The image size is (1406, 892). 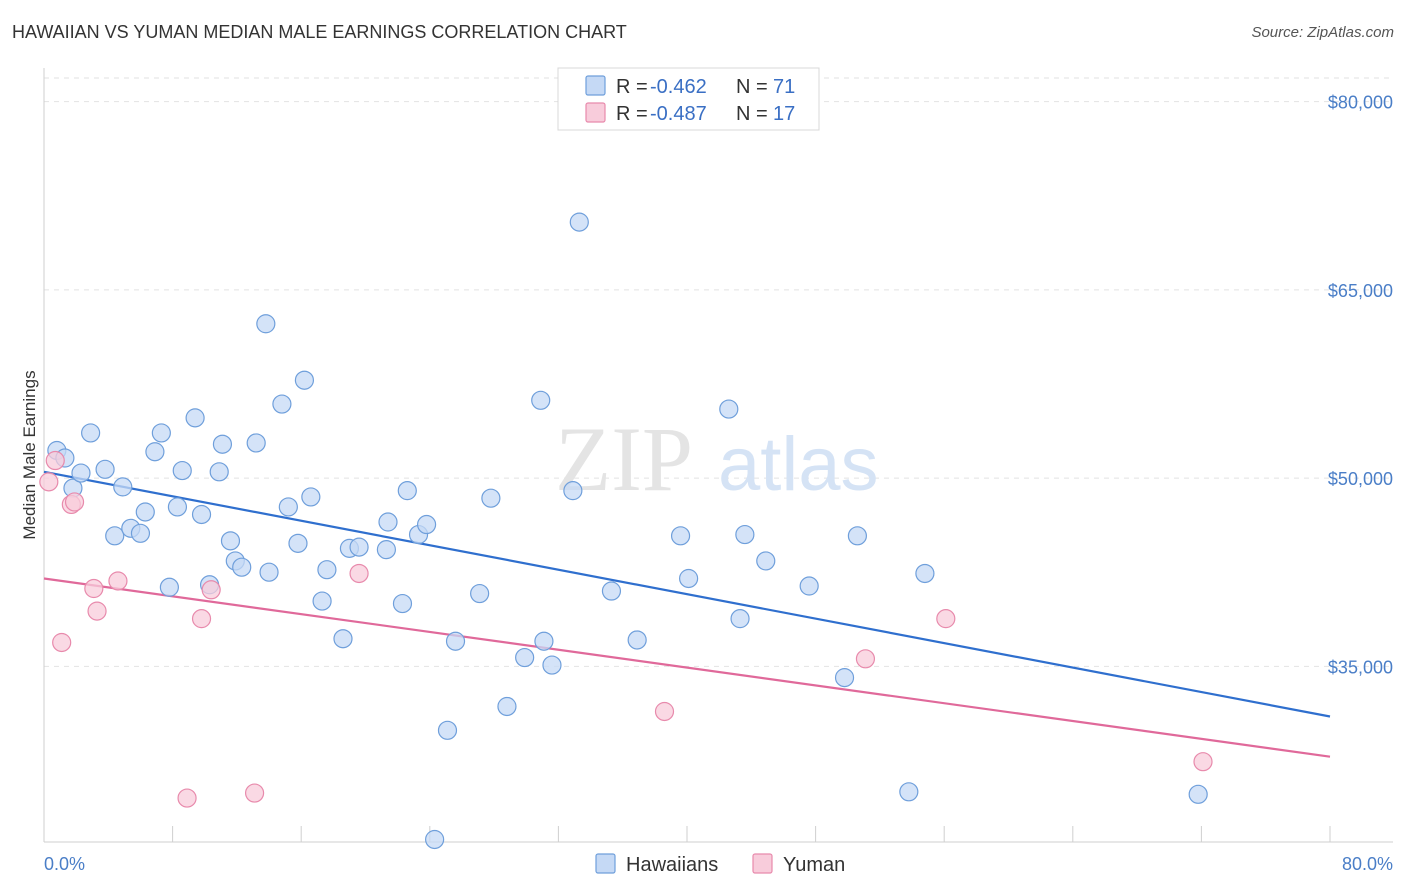 What do you see at coordinates (717, 459) in the screenshot?
I see `watermark: ZIP atlas` at bounding box center [717, 459].